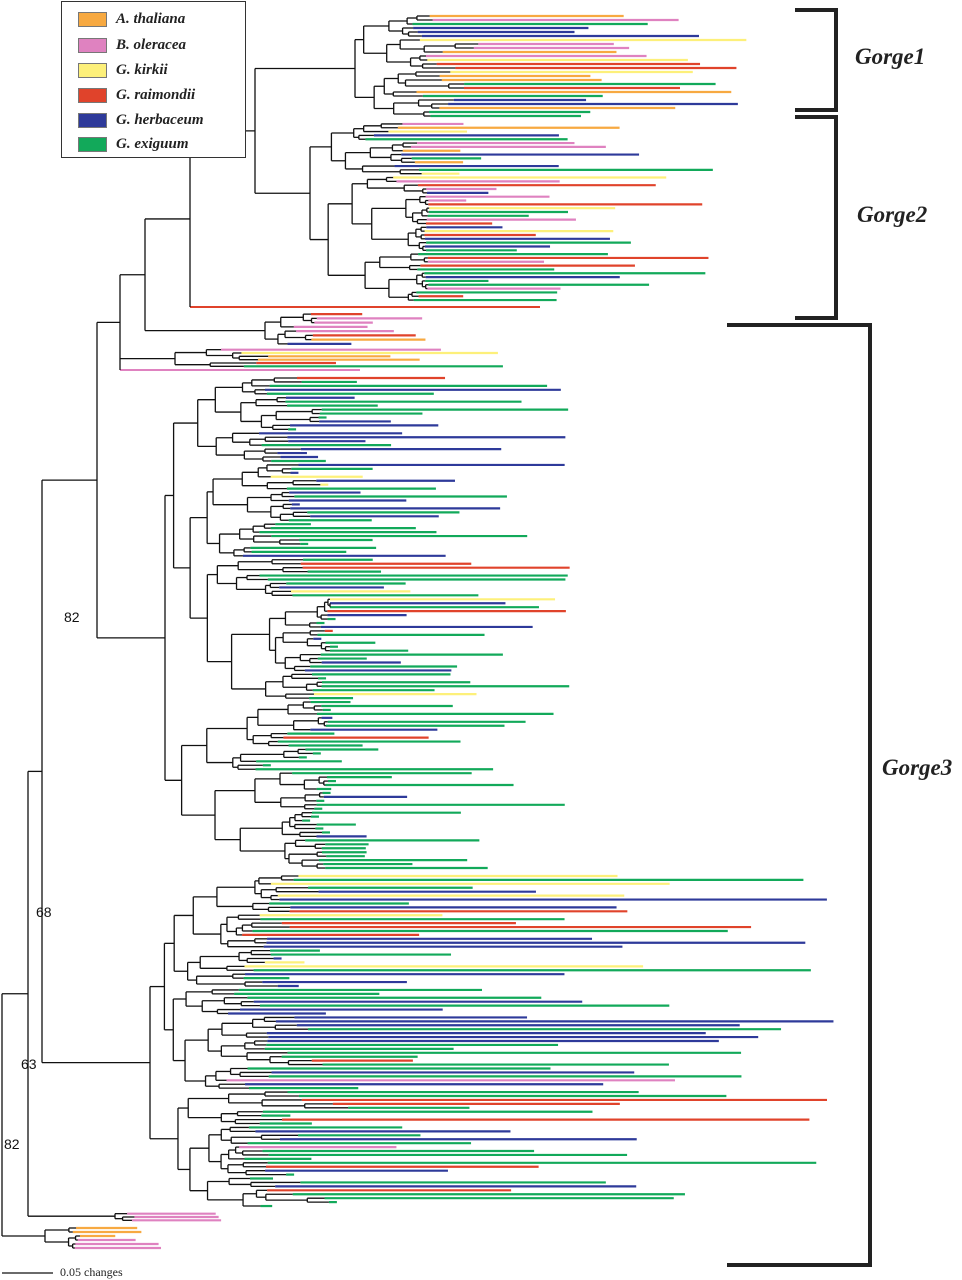 This screenshot has height=1280, width=962. What do you see at coordinates (917, 767) in the screenshot?
I see `group-label-gorge3: Gorge3` at bounding box center [917, 767].